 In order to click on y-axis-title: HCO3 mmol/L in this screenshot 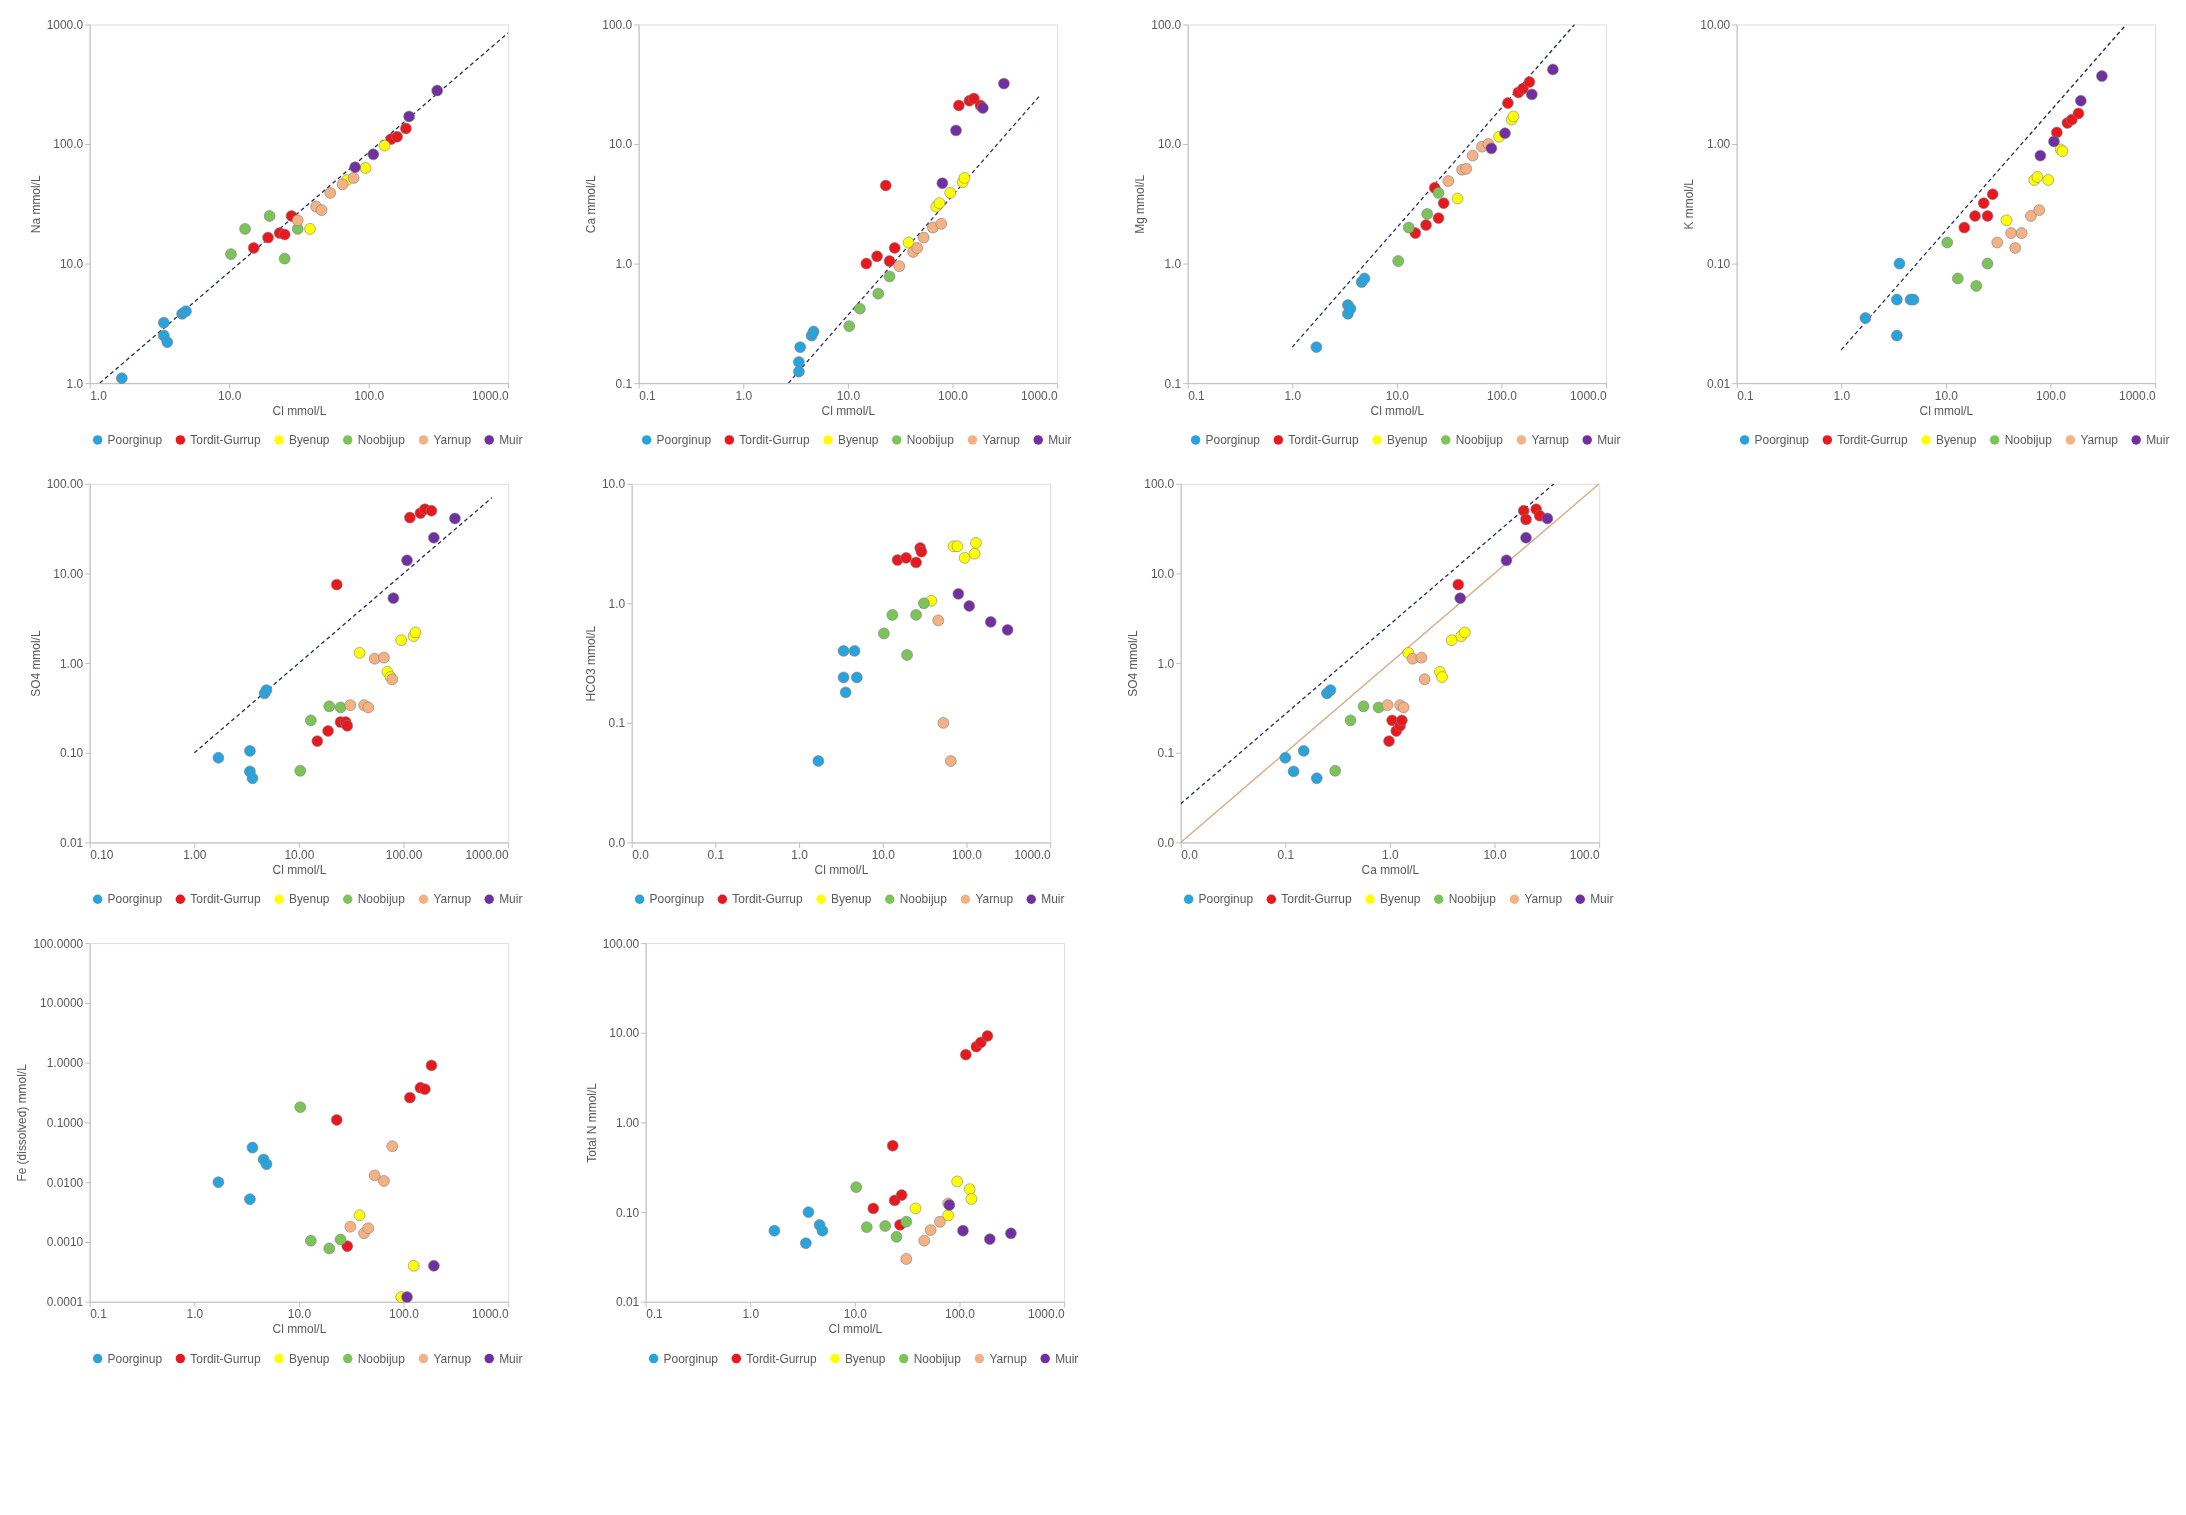, I will do `click(590, 663)`.